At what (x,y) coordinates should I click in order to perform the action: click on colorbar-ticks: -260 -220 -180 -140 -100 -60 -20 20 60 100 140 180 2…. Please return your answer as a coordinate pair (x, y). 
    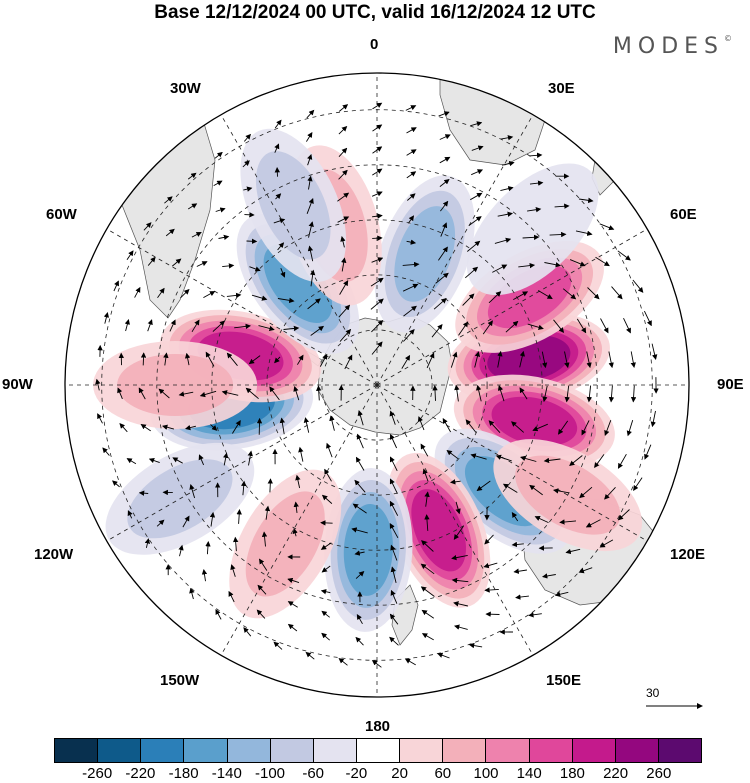
    Looking at the image, I should click on (378, 774).